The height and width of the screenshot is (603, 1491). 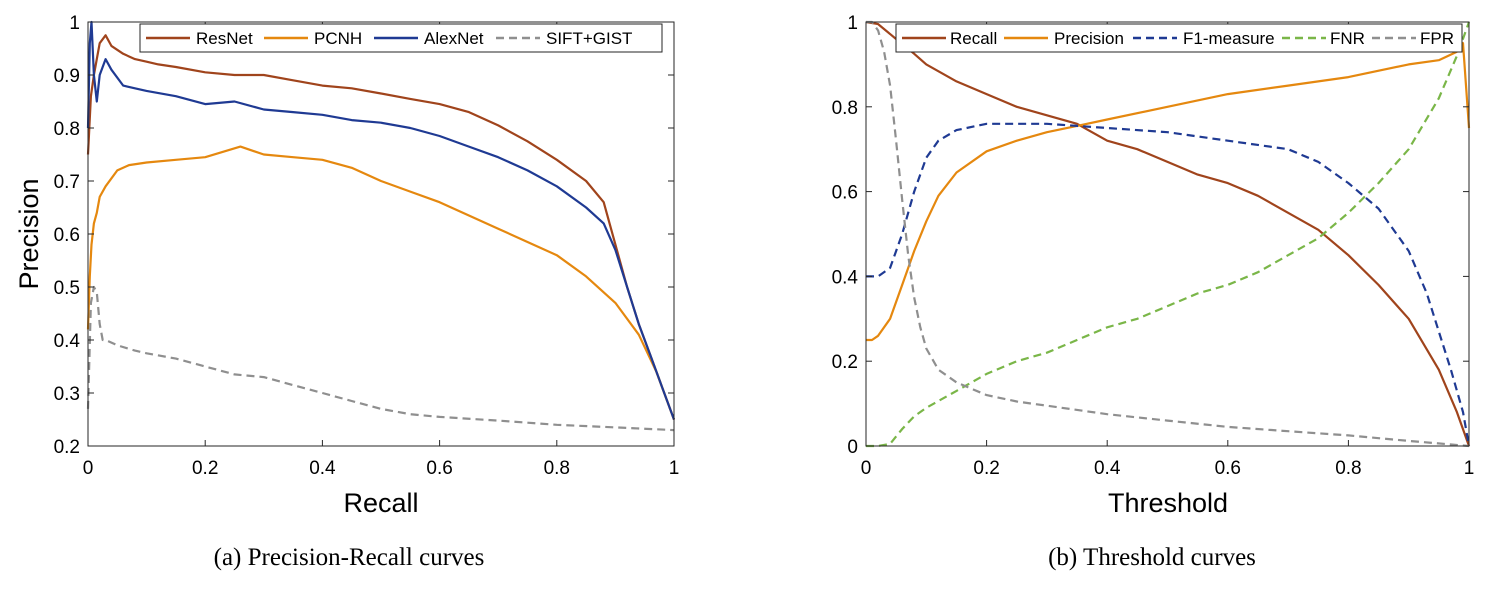 What do you see at coordinates (1152, 557) in the screenshot?
I see `caption-b: (b) Threshold curves` at bounding box center [1152, 557].